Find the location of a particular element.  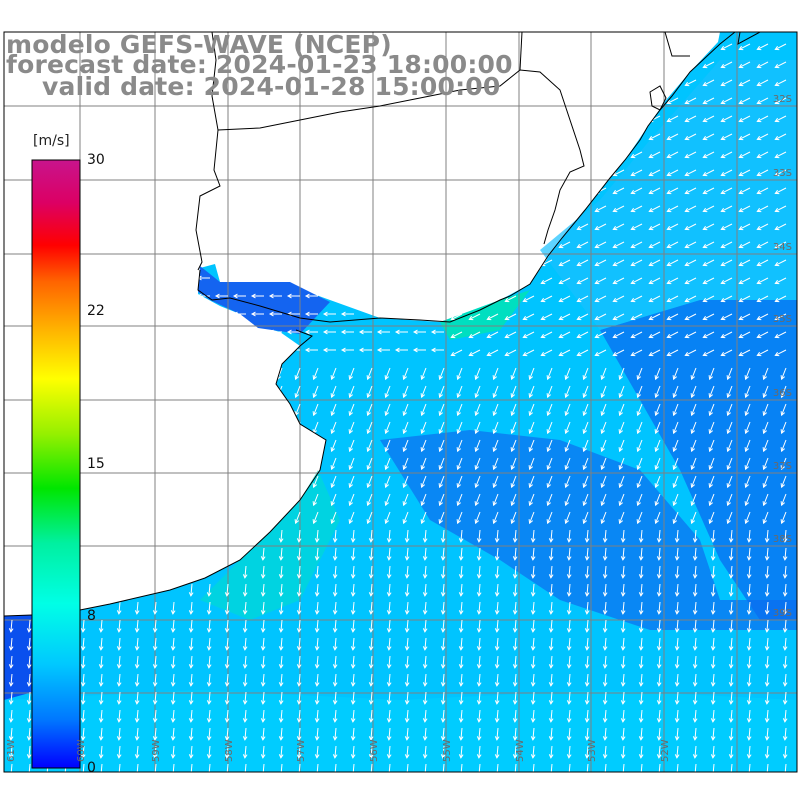

latitude-label: 34S is located at coordinates (782, 247).